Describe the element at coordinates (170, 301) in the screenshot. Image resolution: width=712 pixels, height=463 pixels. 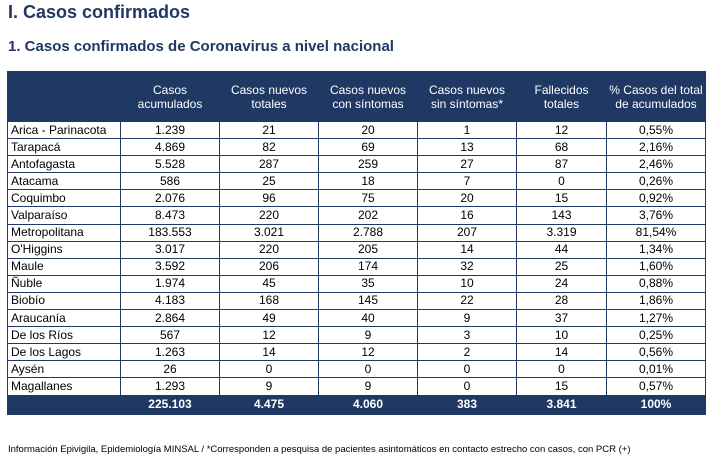
I see `table-cell: 4.183` at that location.